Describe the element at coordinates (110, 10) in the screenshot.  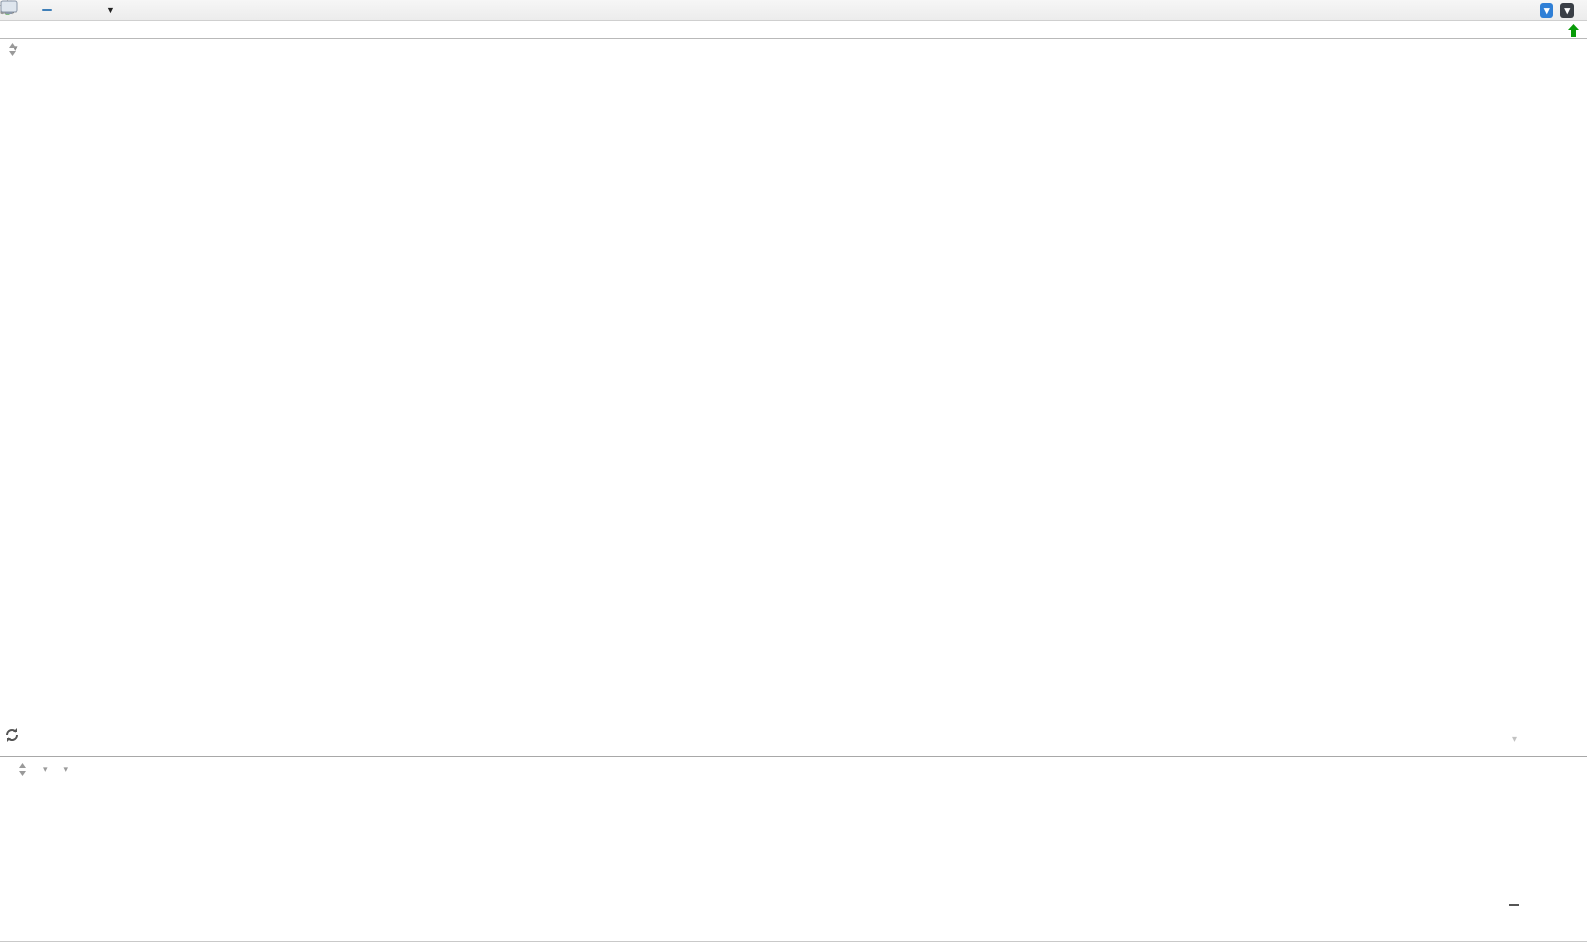
I see `timeframe-dropdown-icon: ▼` at that location.